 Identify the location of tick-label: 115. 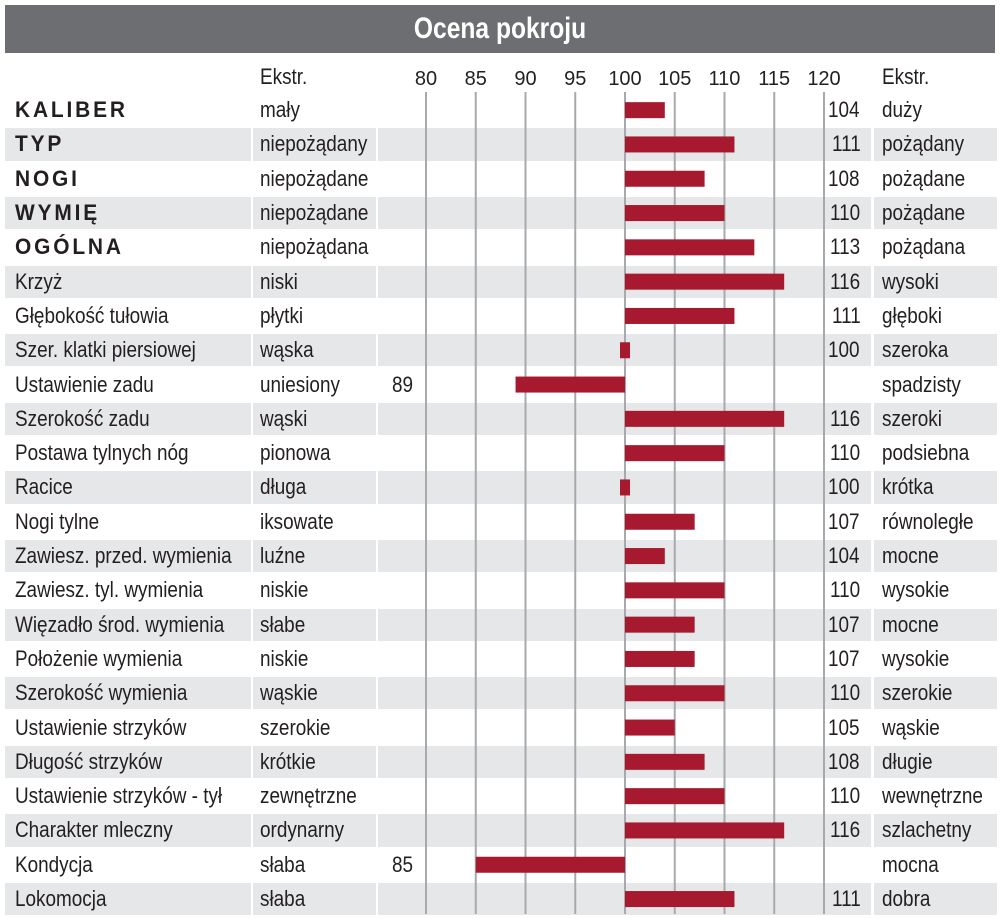
(774, 79).